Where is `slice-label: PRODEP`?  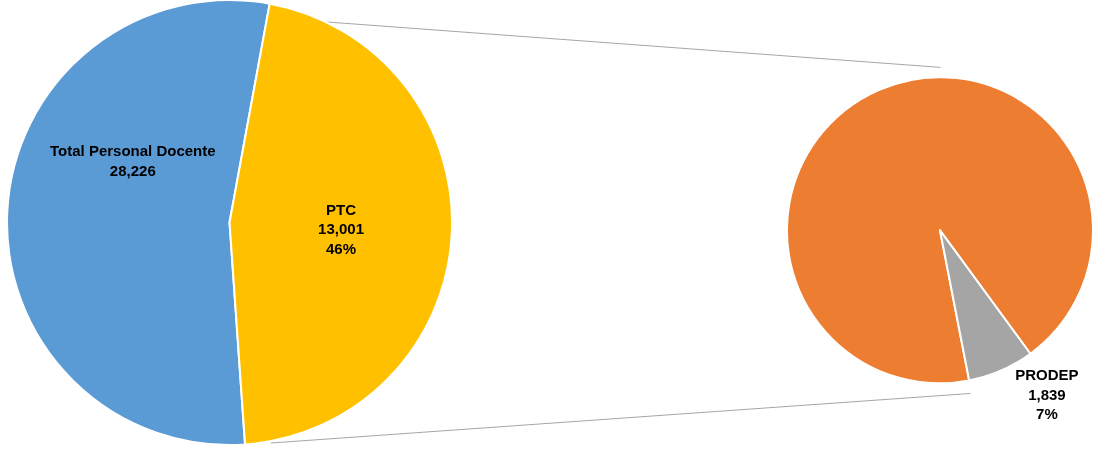
slice-label: PRODEP is located at coordinates (1047, 375).